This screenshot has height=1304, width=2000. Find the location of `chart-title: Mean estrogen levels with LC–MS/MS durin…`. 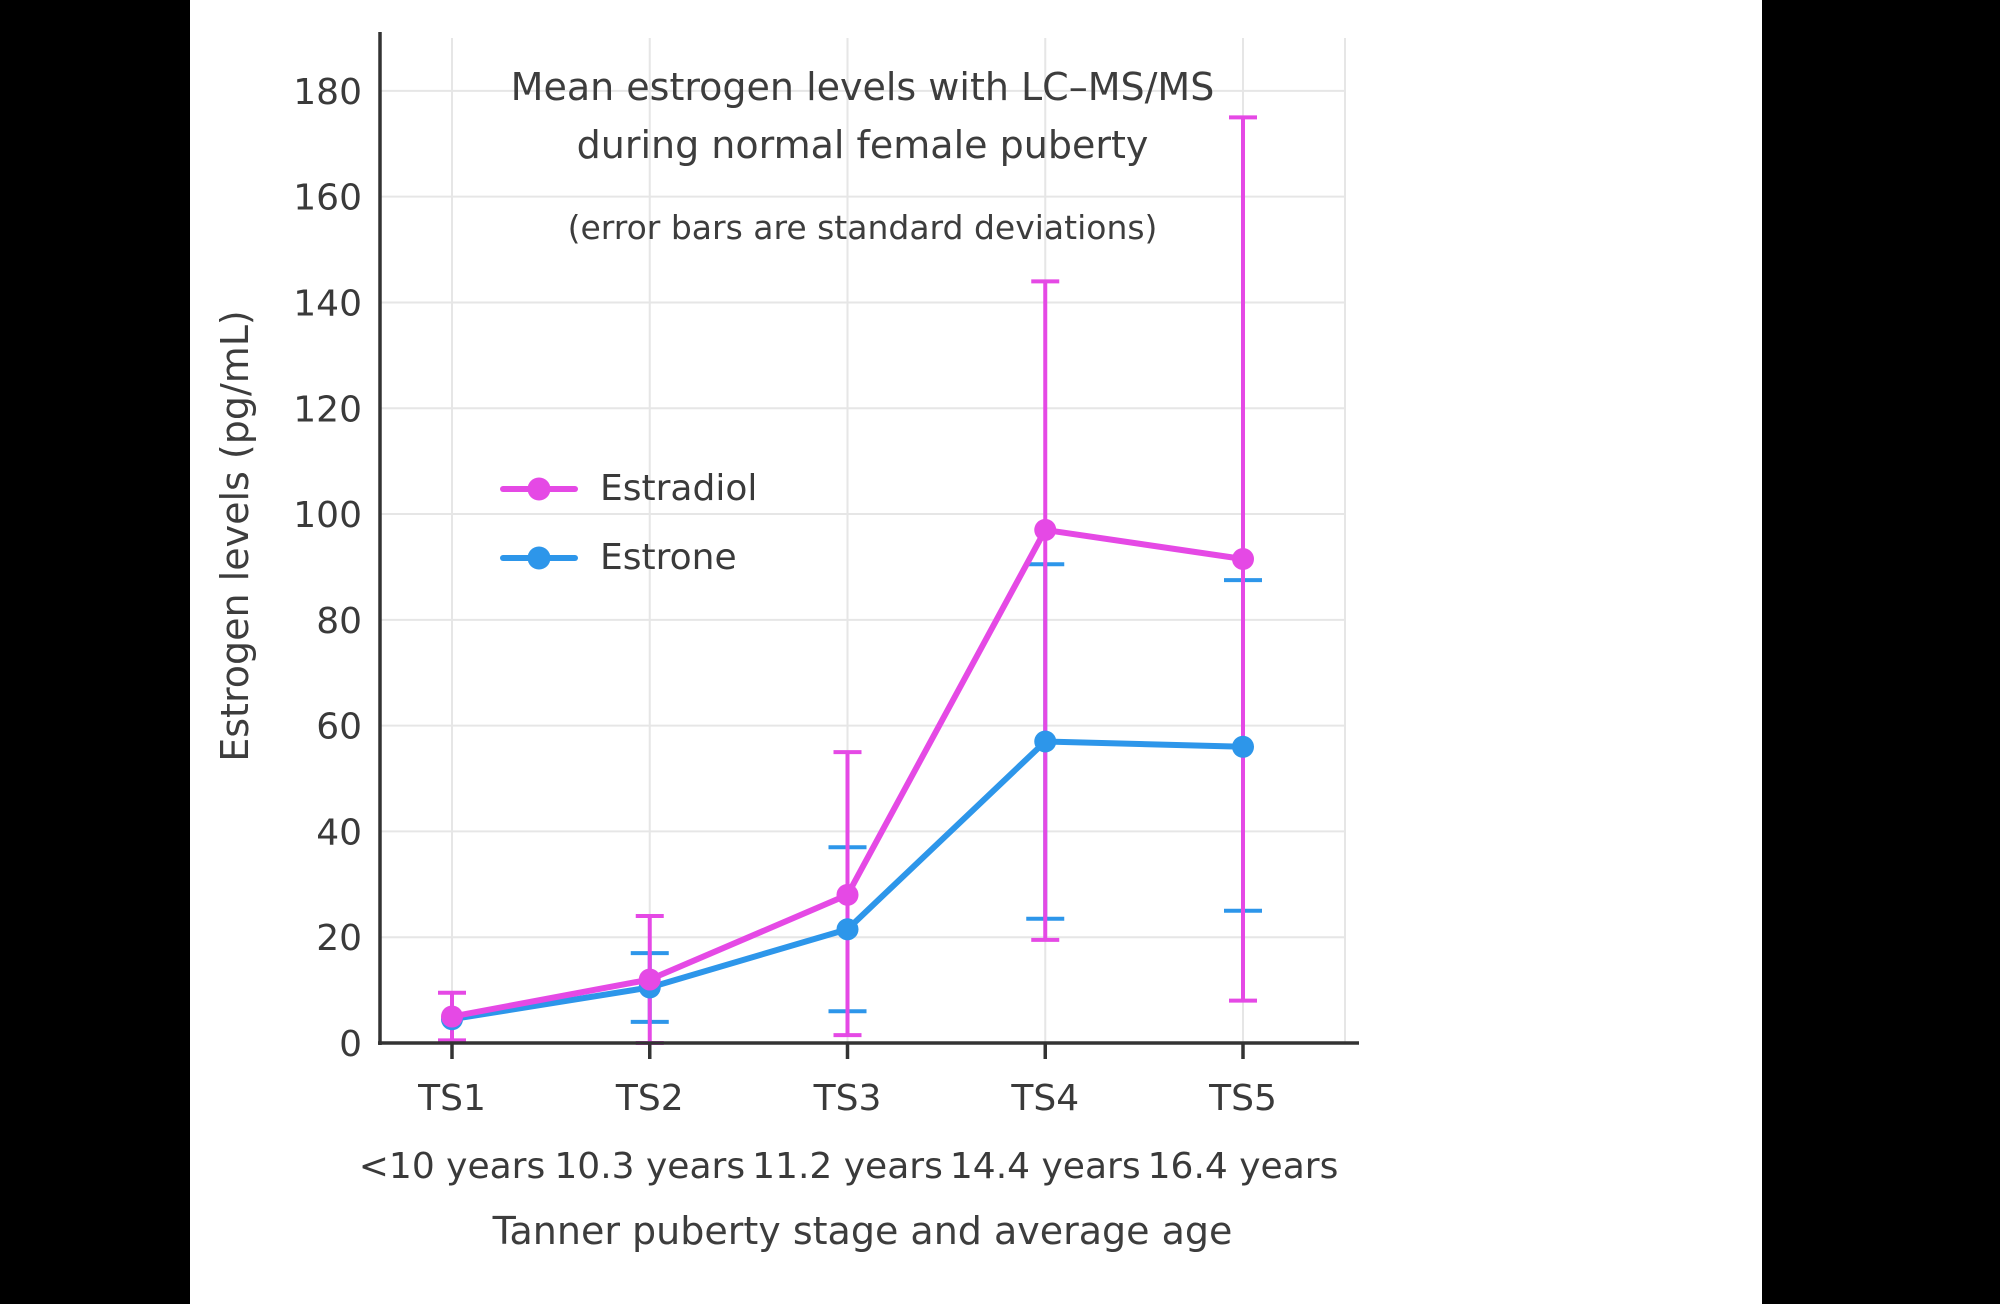

chart-title: Mean estrogen levels with LC–MS/MS durin… is located at coordinates (862, 116).